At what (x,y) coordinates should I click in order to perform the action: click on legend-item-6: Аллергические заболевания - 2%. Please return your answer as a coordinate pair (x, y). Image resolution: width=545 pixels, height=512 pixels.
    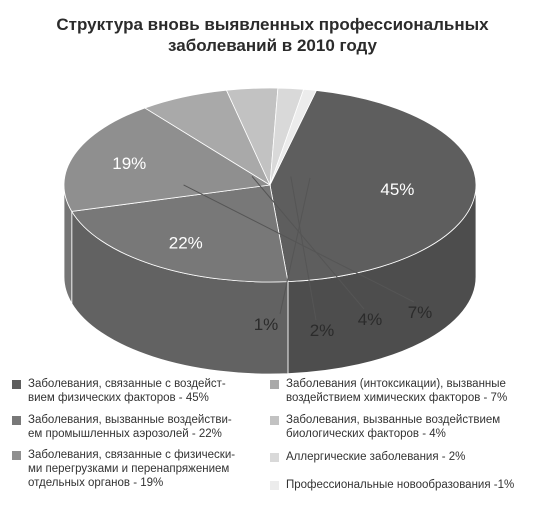
    Looking at the image, I should click on (405, 457).